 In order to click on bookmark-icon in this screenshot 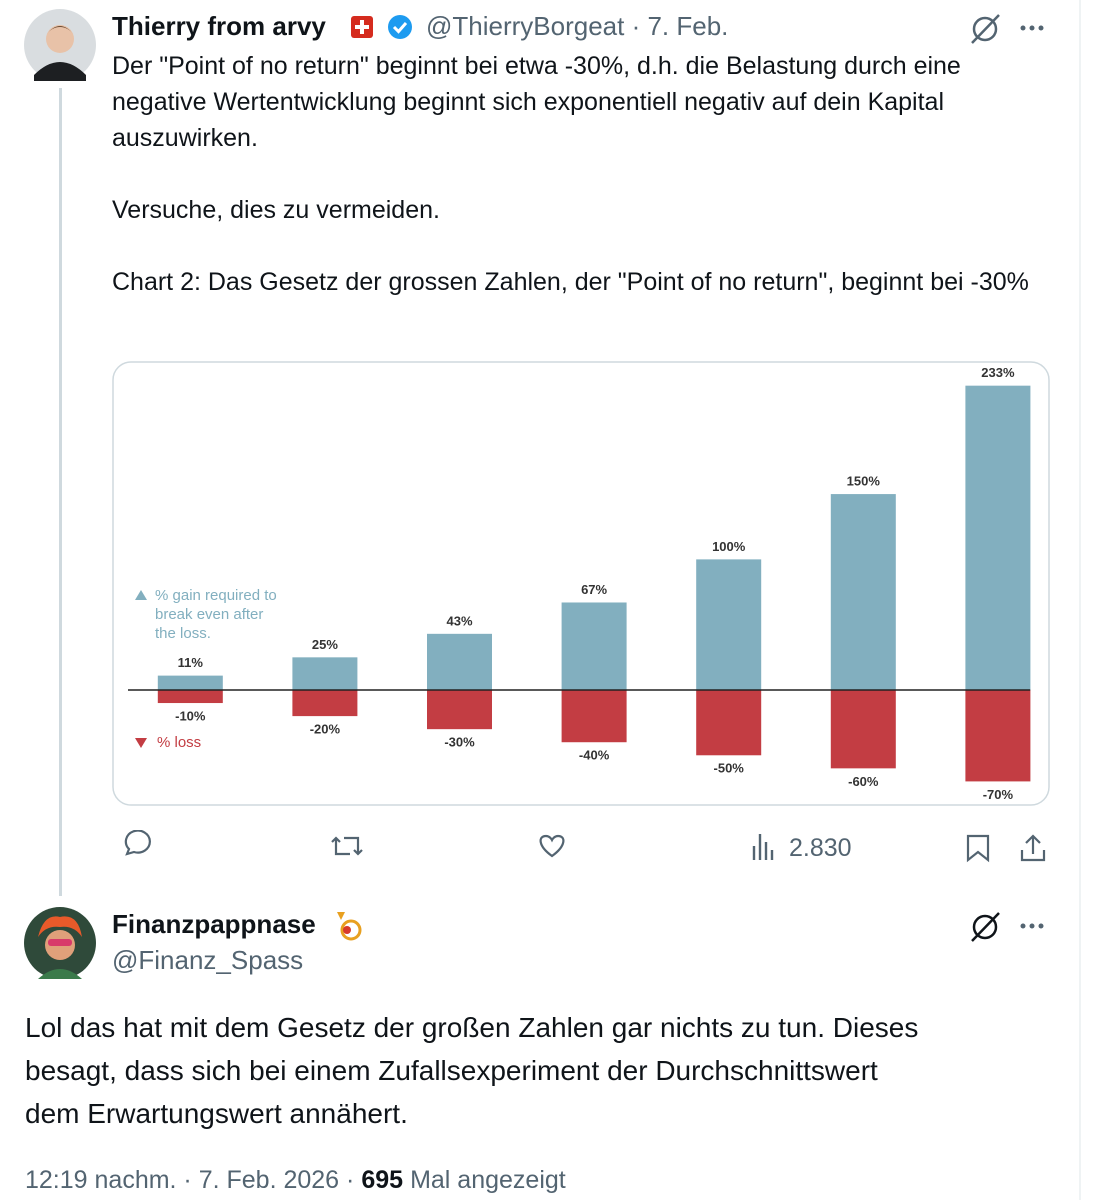, I will do `click(978, 848)`.